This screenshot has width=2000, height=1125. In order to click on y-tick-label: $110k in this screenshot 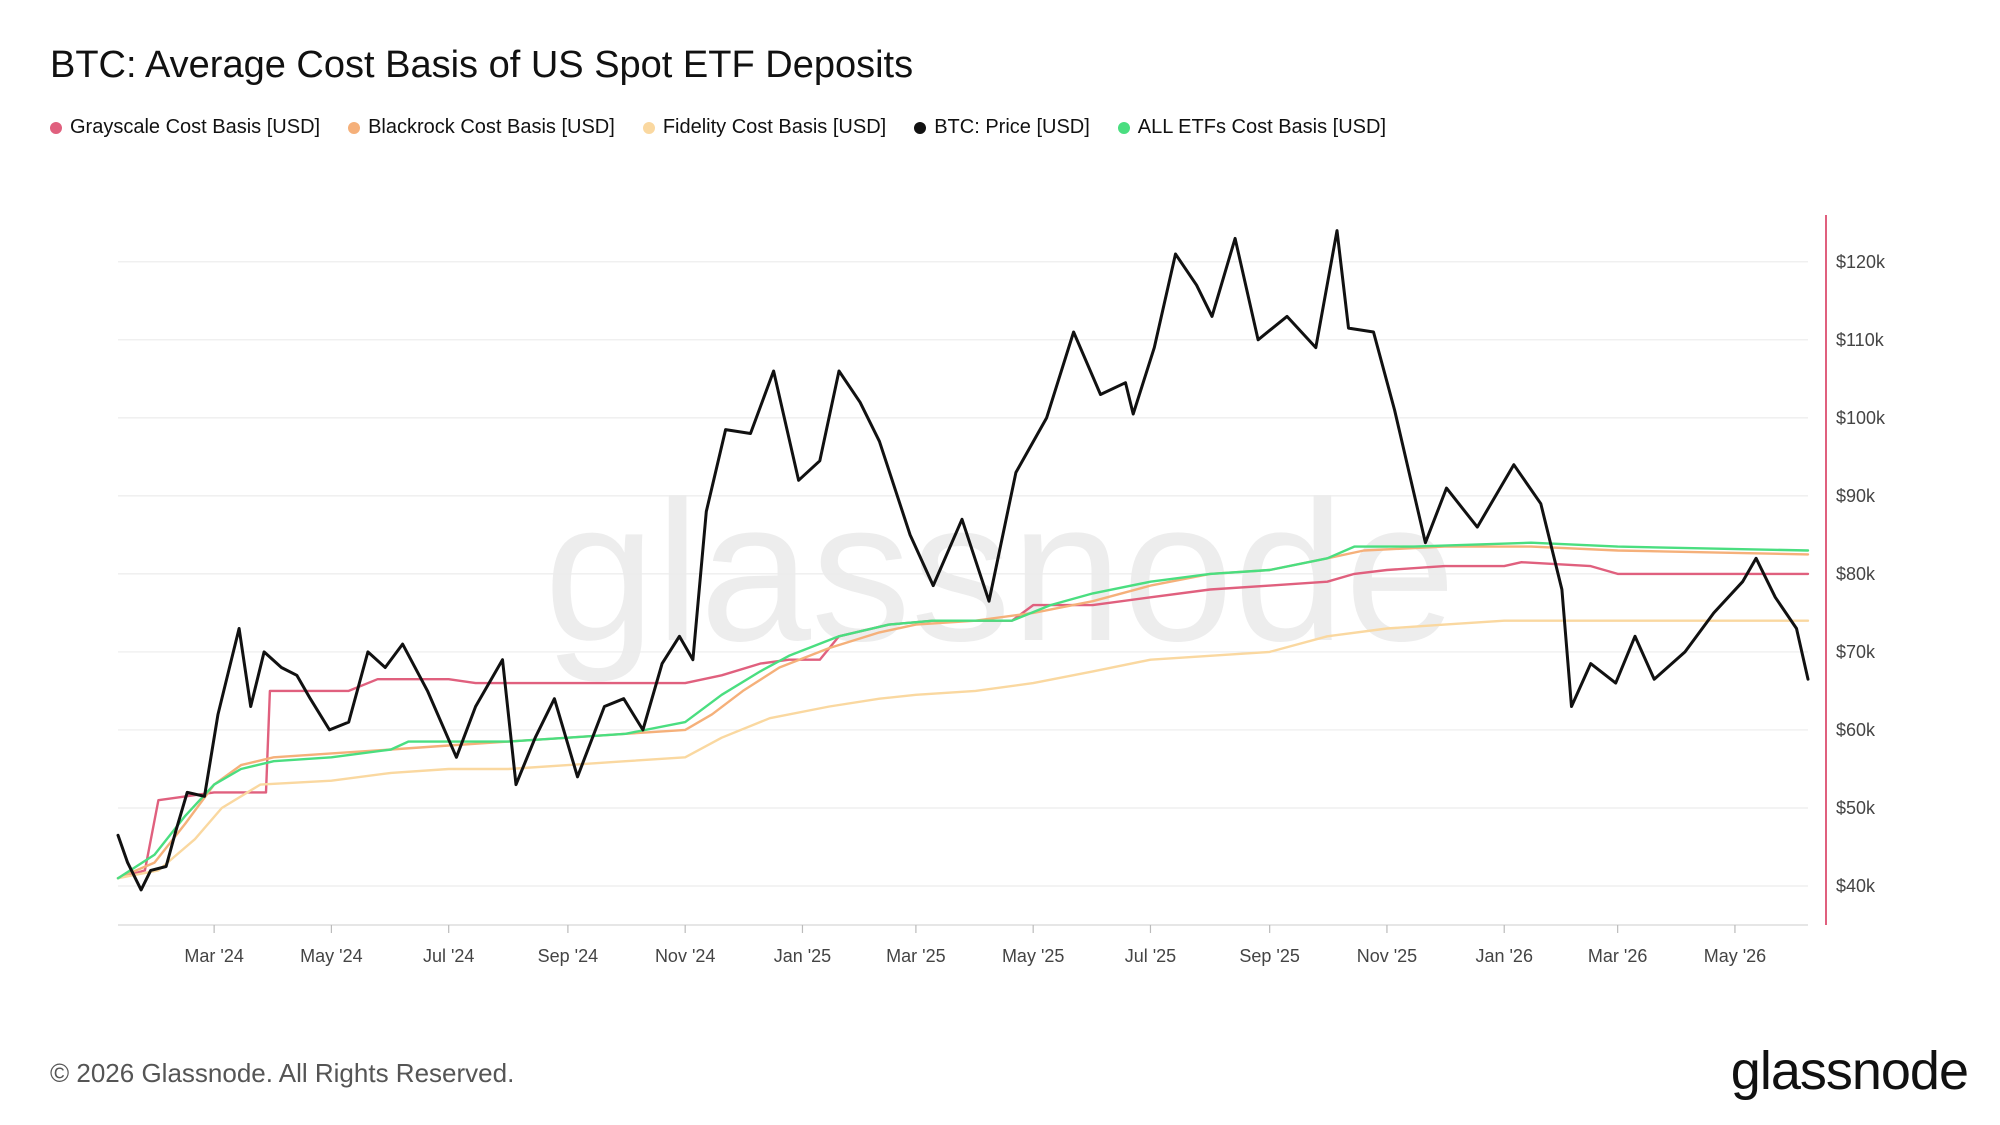, I will do `click(1860, 340)`.